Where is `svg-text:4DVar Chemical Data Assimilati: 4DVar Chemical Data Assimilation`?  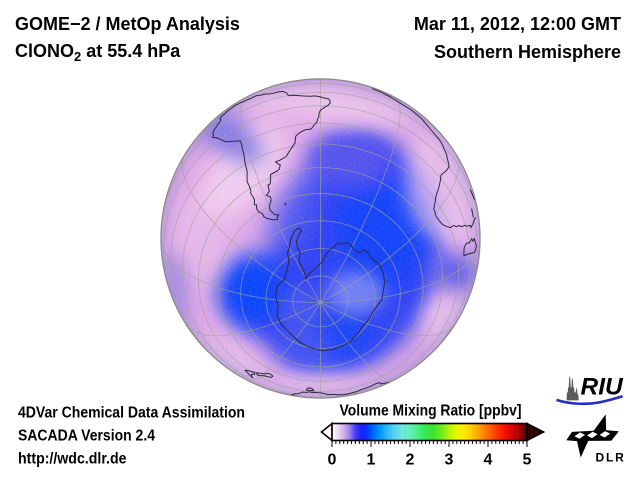 svg-text:4DVar Chemical Data Assimilati: 4DVar Chemical Data Assimilation is located at coordinates (131, 413).